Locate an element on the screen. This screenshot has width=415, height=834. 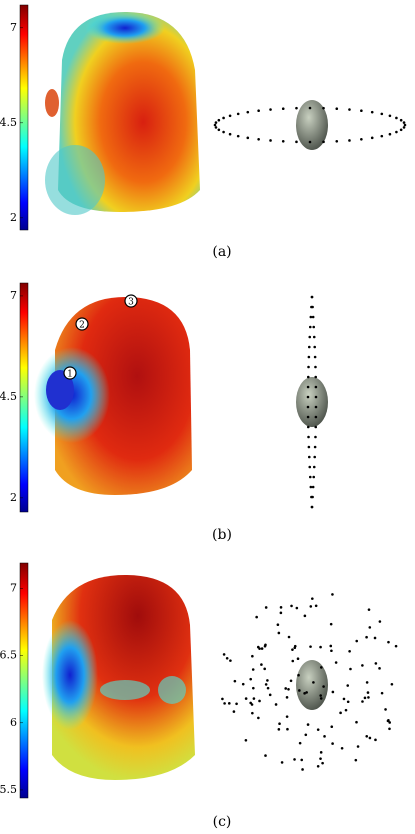
panel-label: (c) is located at coordinates (222, 822).